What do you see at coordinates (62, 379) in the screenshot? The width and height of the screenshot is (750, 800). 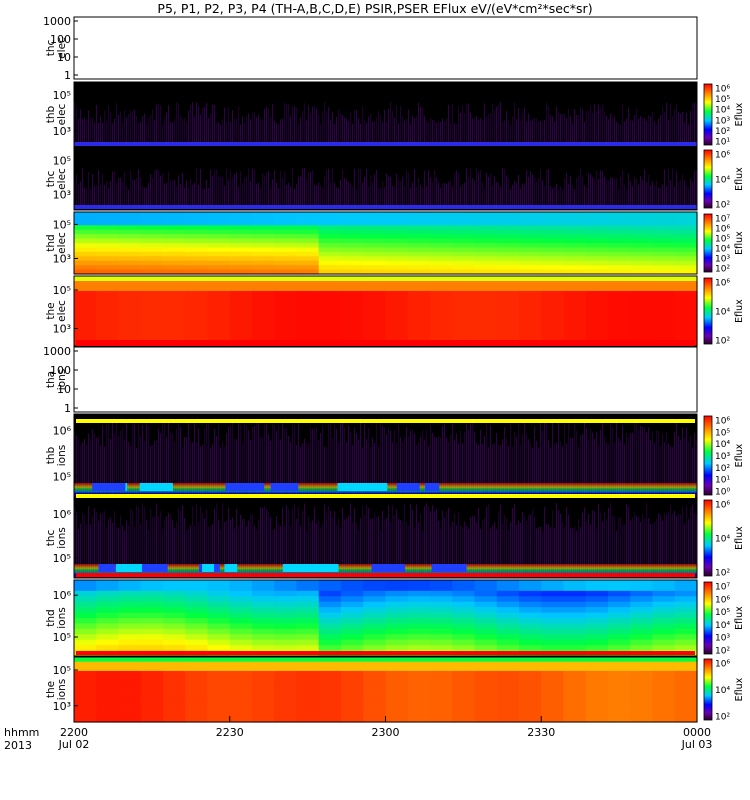 I see `y-axis-label: ions` at bounding box center [62, 379].